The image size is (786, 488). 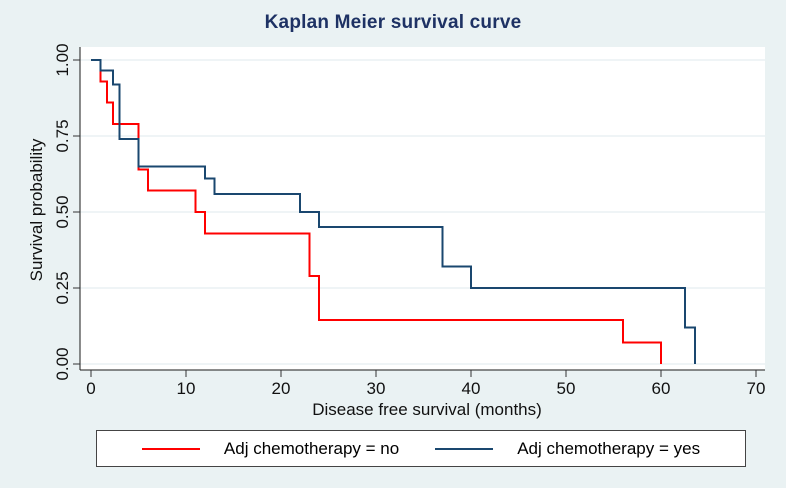 I want to click on legend-entry-adj-chemo-no: Adj chemotherapy = no, so click(x=270, y=448).